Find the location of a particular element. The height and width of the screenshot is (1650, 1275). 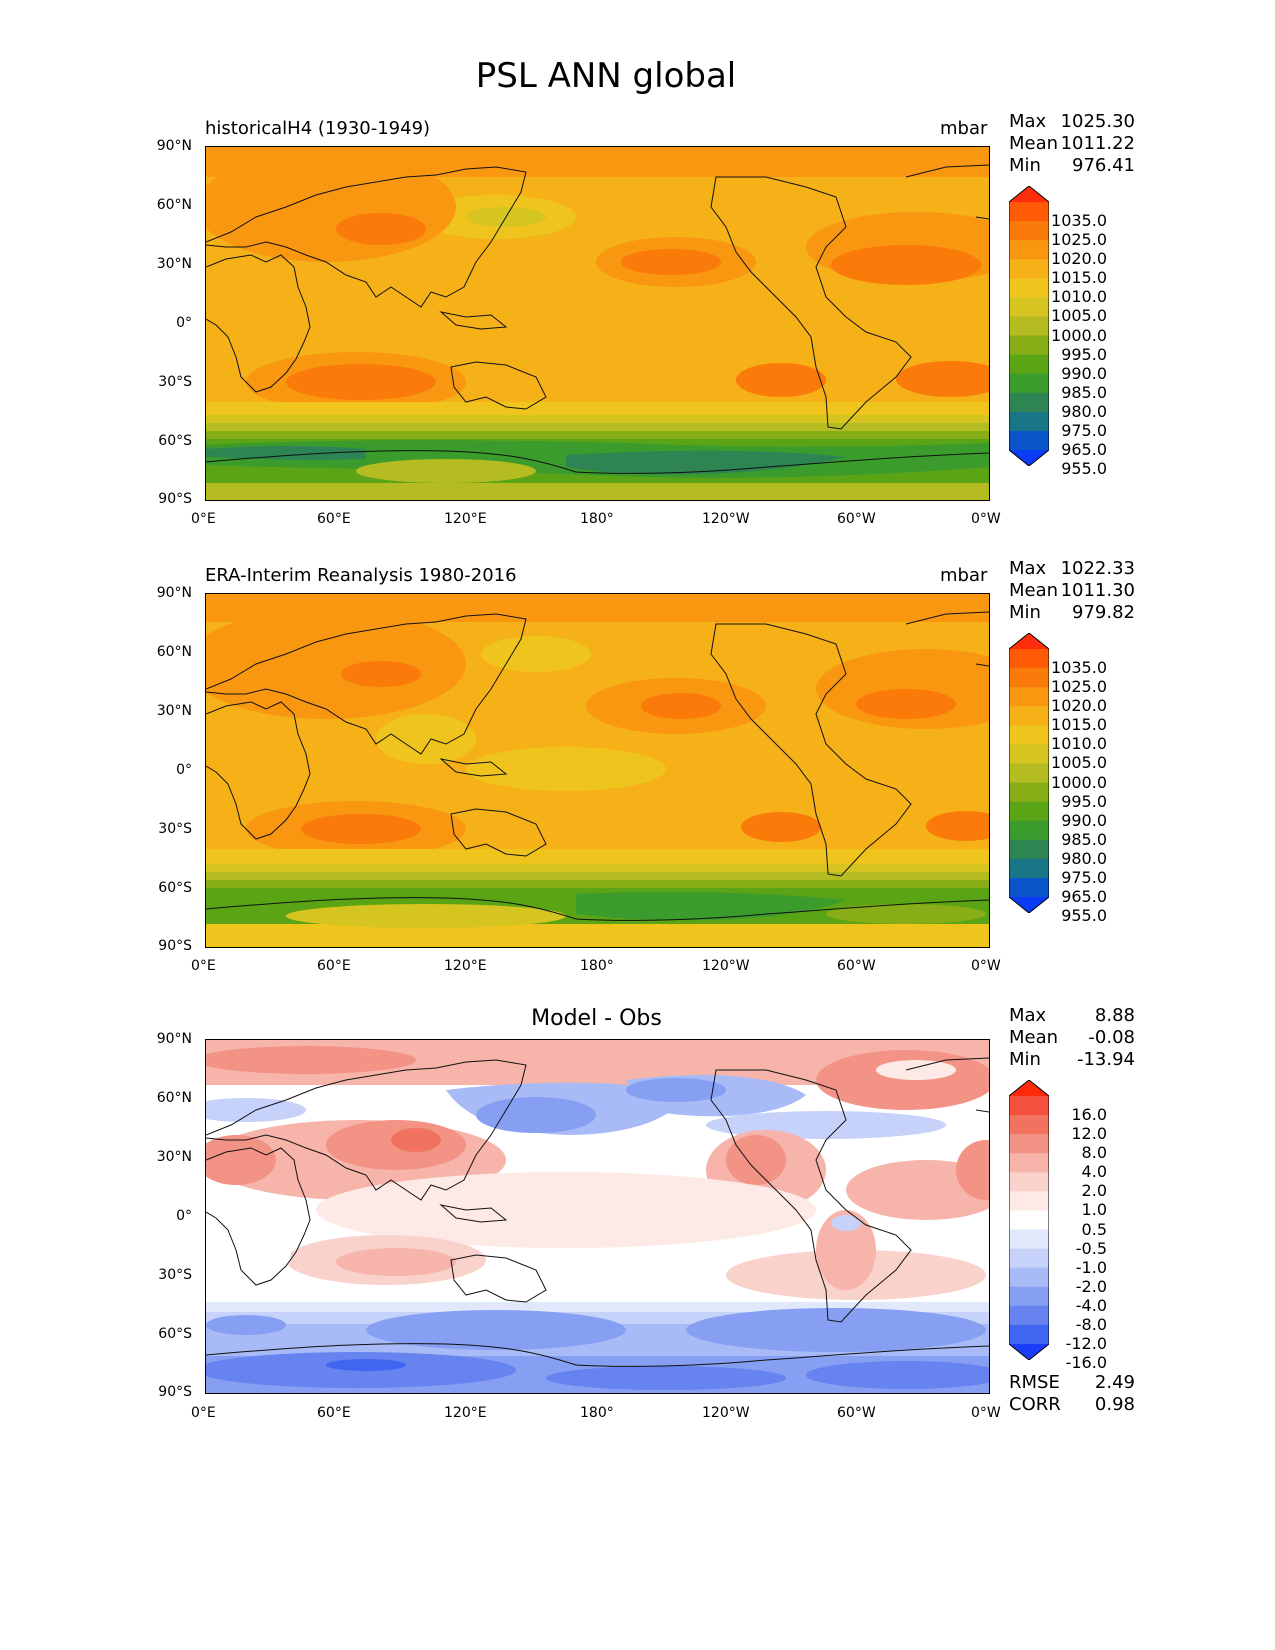

colorbar-tick-label: -2.0 is located at coordinates (1091, 1286).